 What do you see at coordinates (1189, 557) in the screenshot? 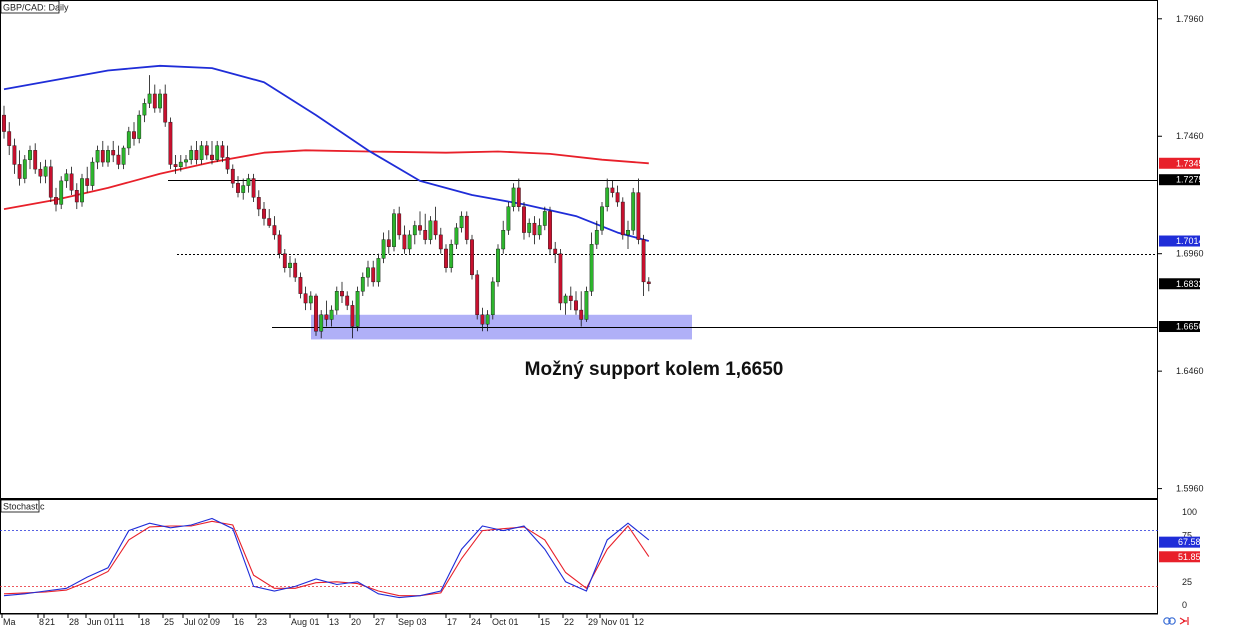
I see `oscillator-value-label: 51.85` at bounding box center [1189, 557].